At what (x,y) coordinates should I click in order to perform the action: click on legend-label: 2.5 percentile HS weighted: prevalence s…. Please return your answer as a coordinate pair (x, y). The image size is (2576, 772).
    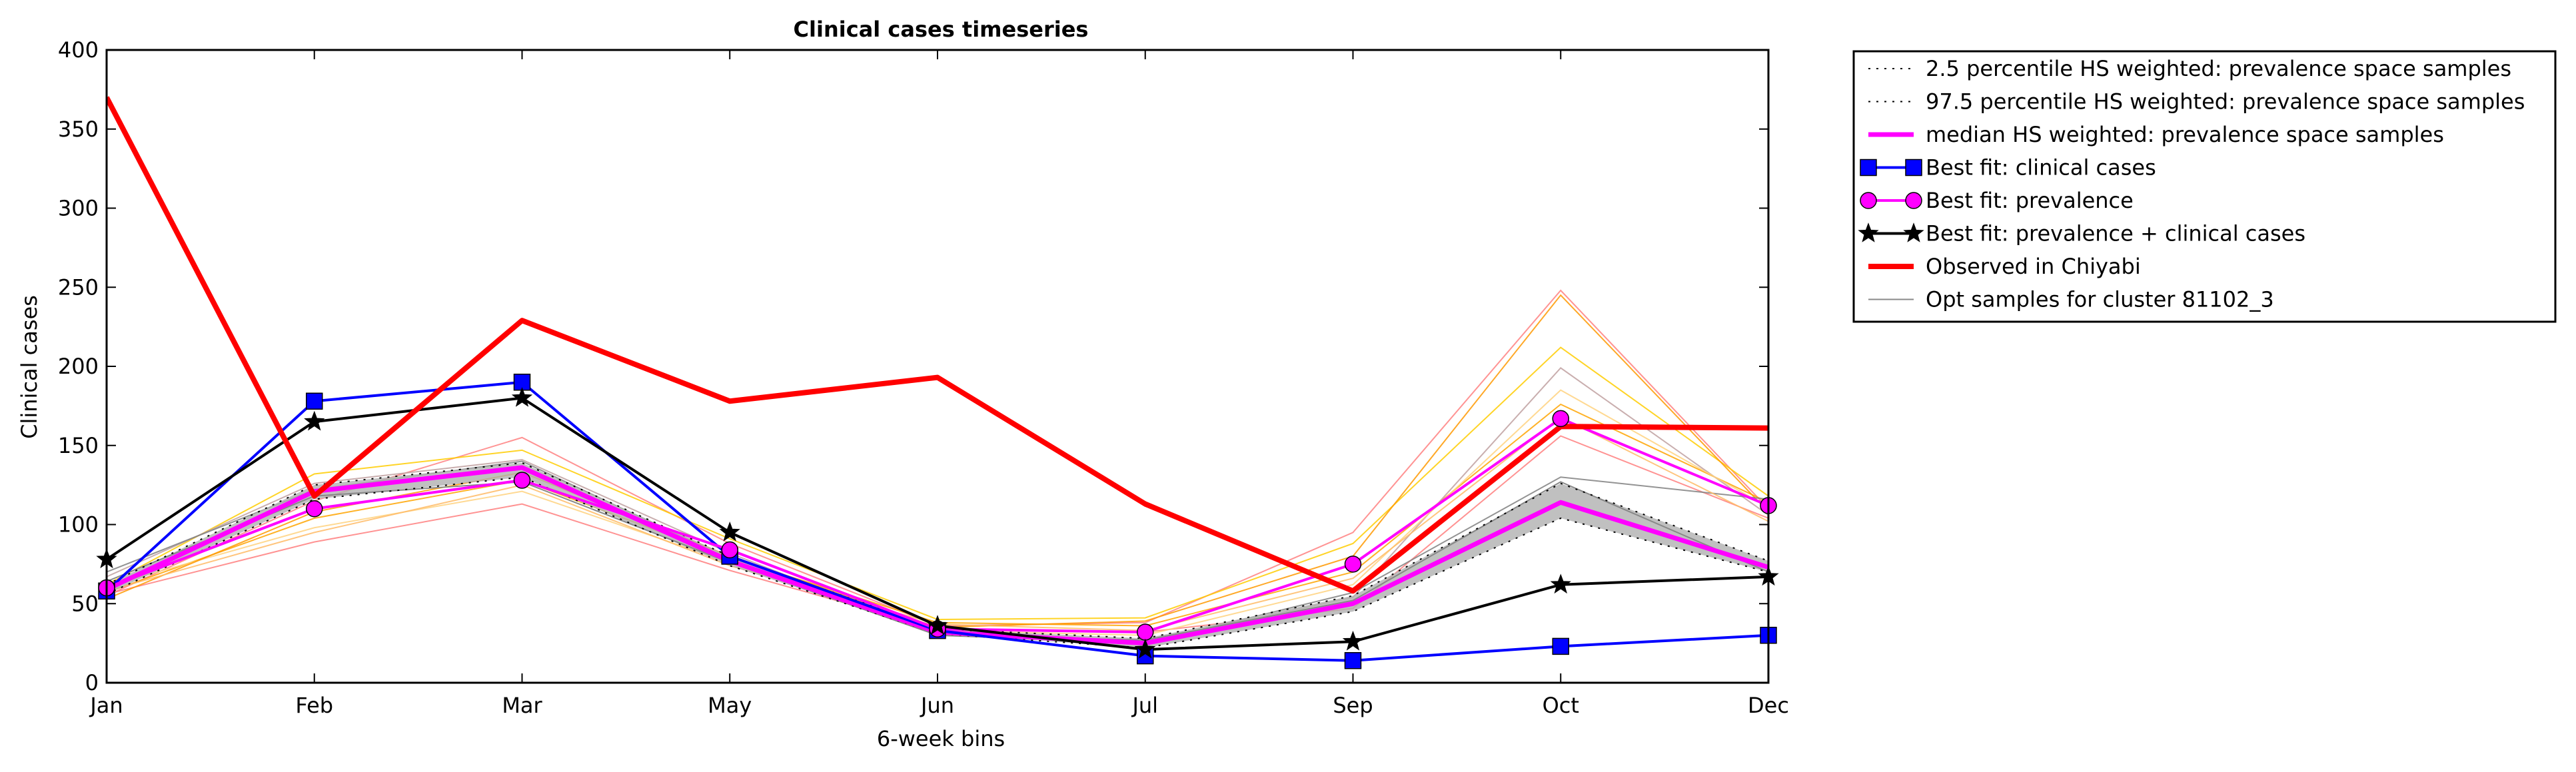
    Looking at the image, I should click on (2218, 68).